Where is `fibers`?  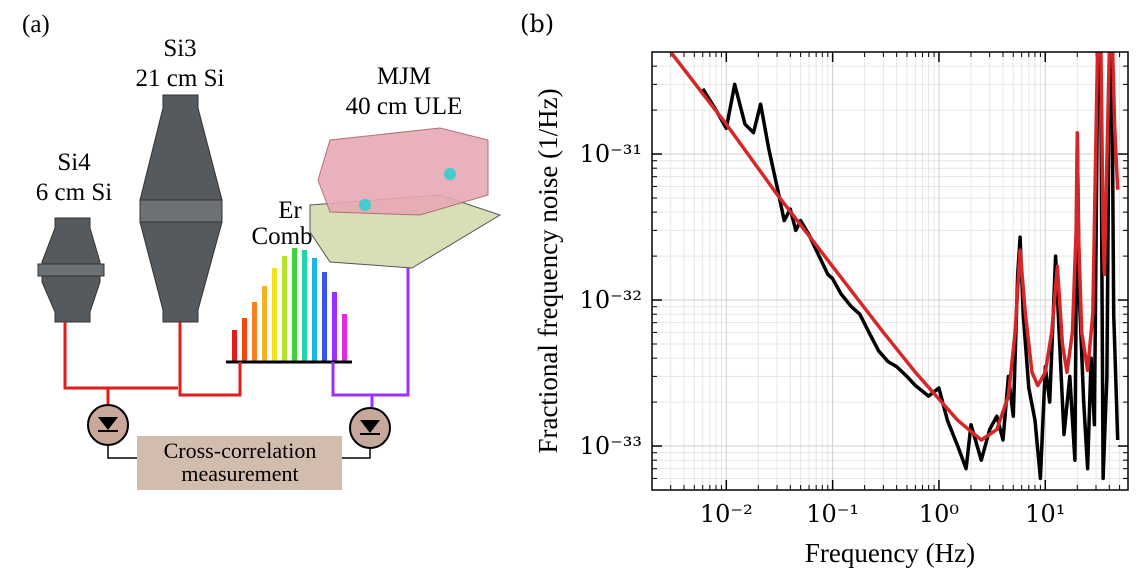
fibers is located at coordinates (236, 337).